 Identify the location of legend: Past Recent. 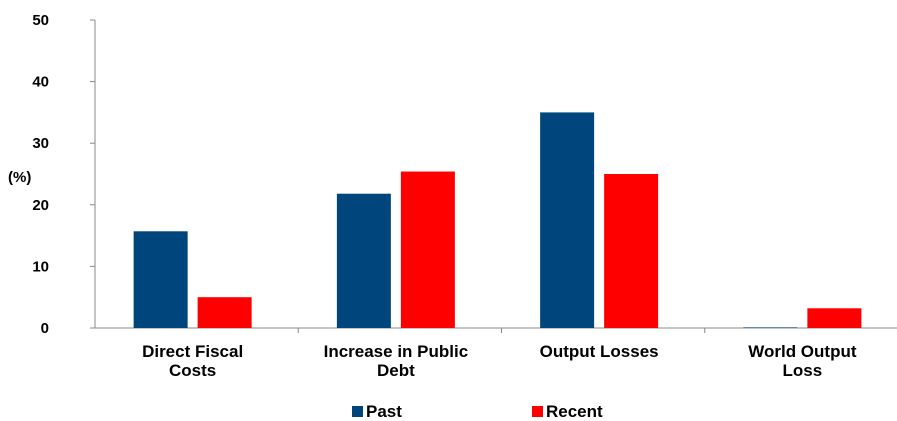
(477, 411).